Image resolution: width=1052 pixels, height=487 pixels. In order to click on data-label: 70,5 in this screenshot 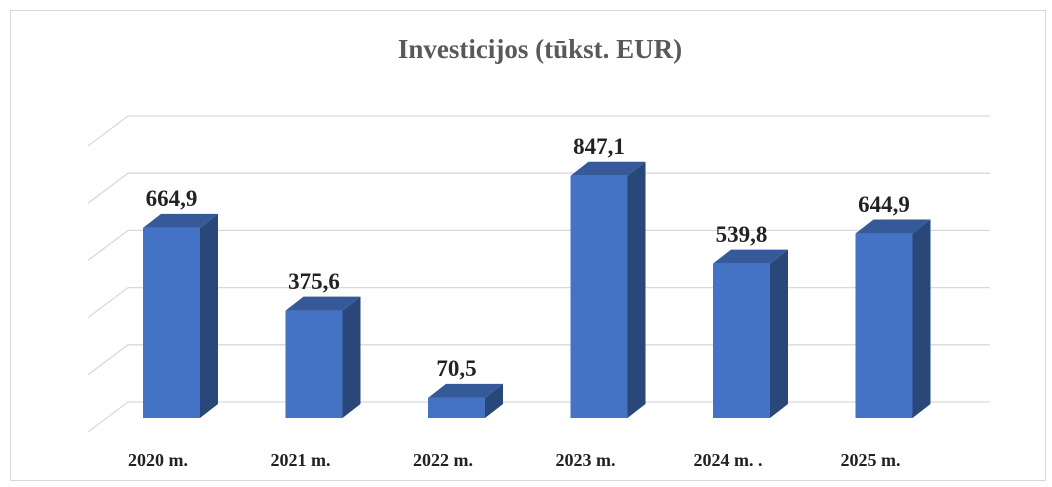, I will do `click(456, 368)`.